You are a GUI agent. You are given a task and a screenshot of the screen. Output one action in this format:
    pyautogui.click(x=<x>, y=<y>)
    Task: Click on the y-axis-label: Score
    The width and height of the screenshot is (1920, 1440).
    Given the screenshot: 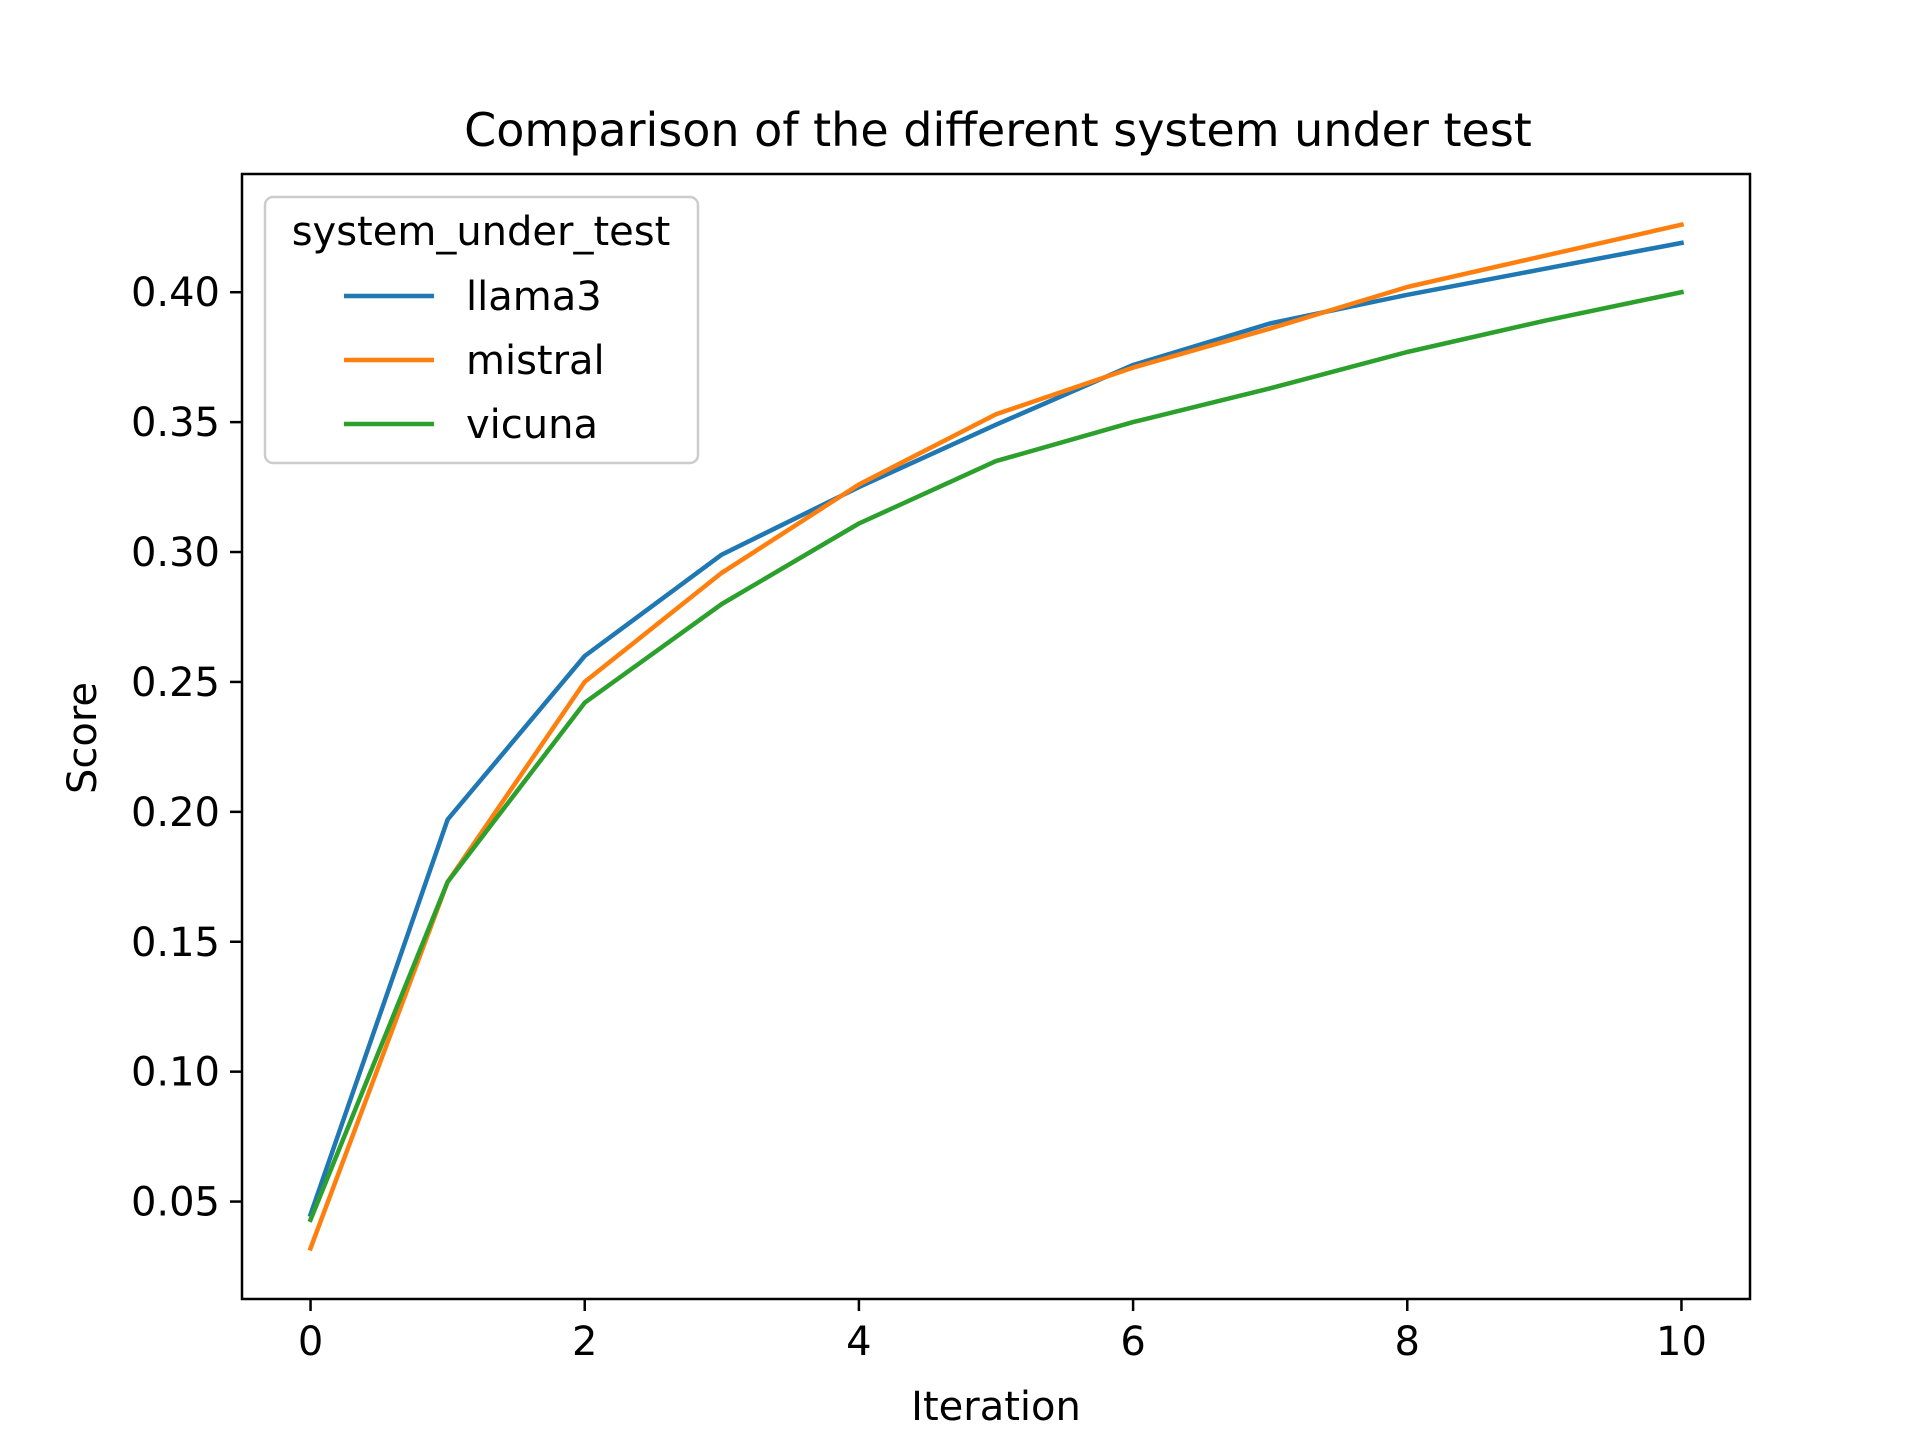 What is the action you would take?
    pyautogui.click(x=83, y=738)
    